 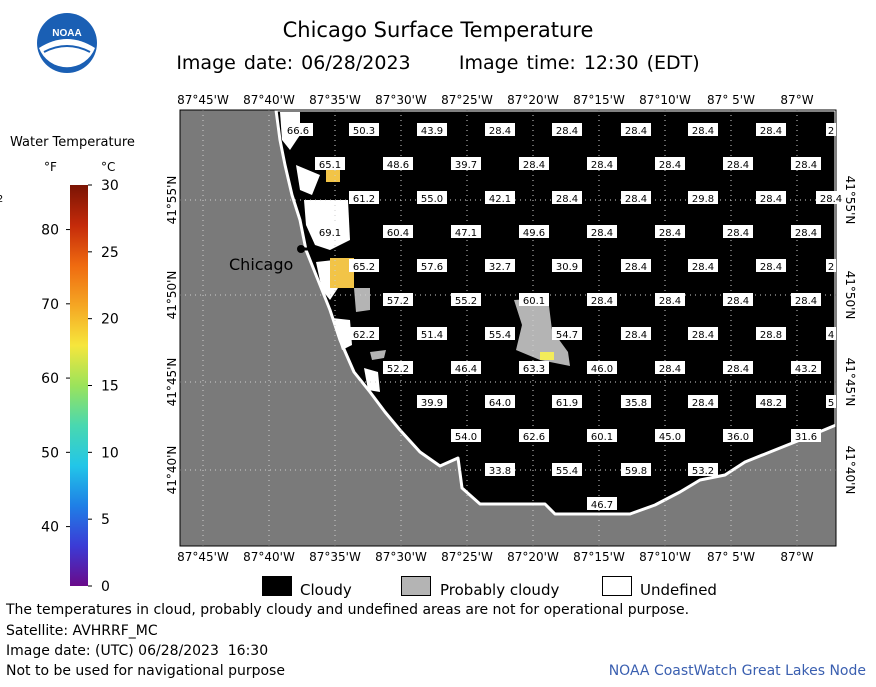 What do you see at coordinates (50, 231) in the screenshot?
I see `colorbar-f-label: 80` at bounding box center [50, 231].